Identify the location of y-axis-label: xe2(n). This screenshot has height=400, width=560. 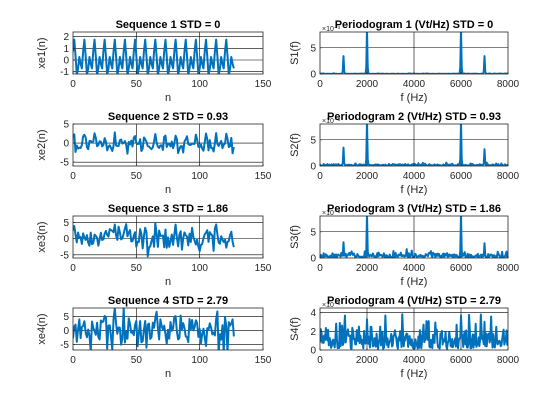
(42, 144).